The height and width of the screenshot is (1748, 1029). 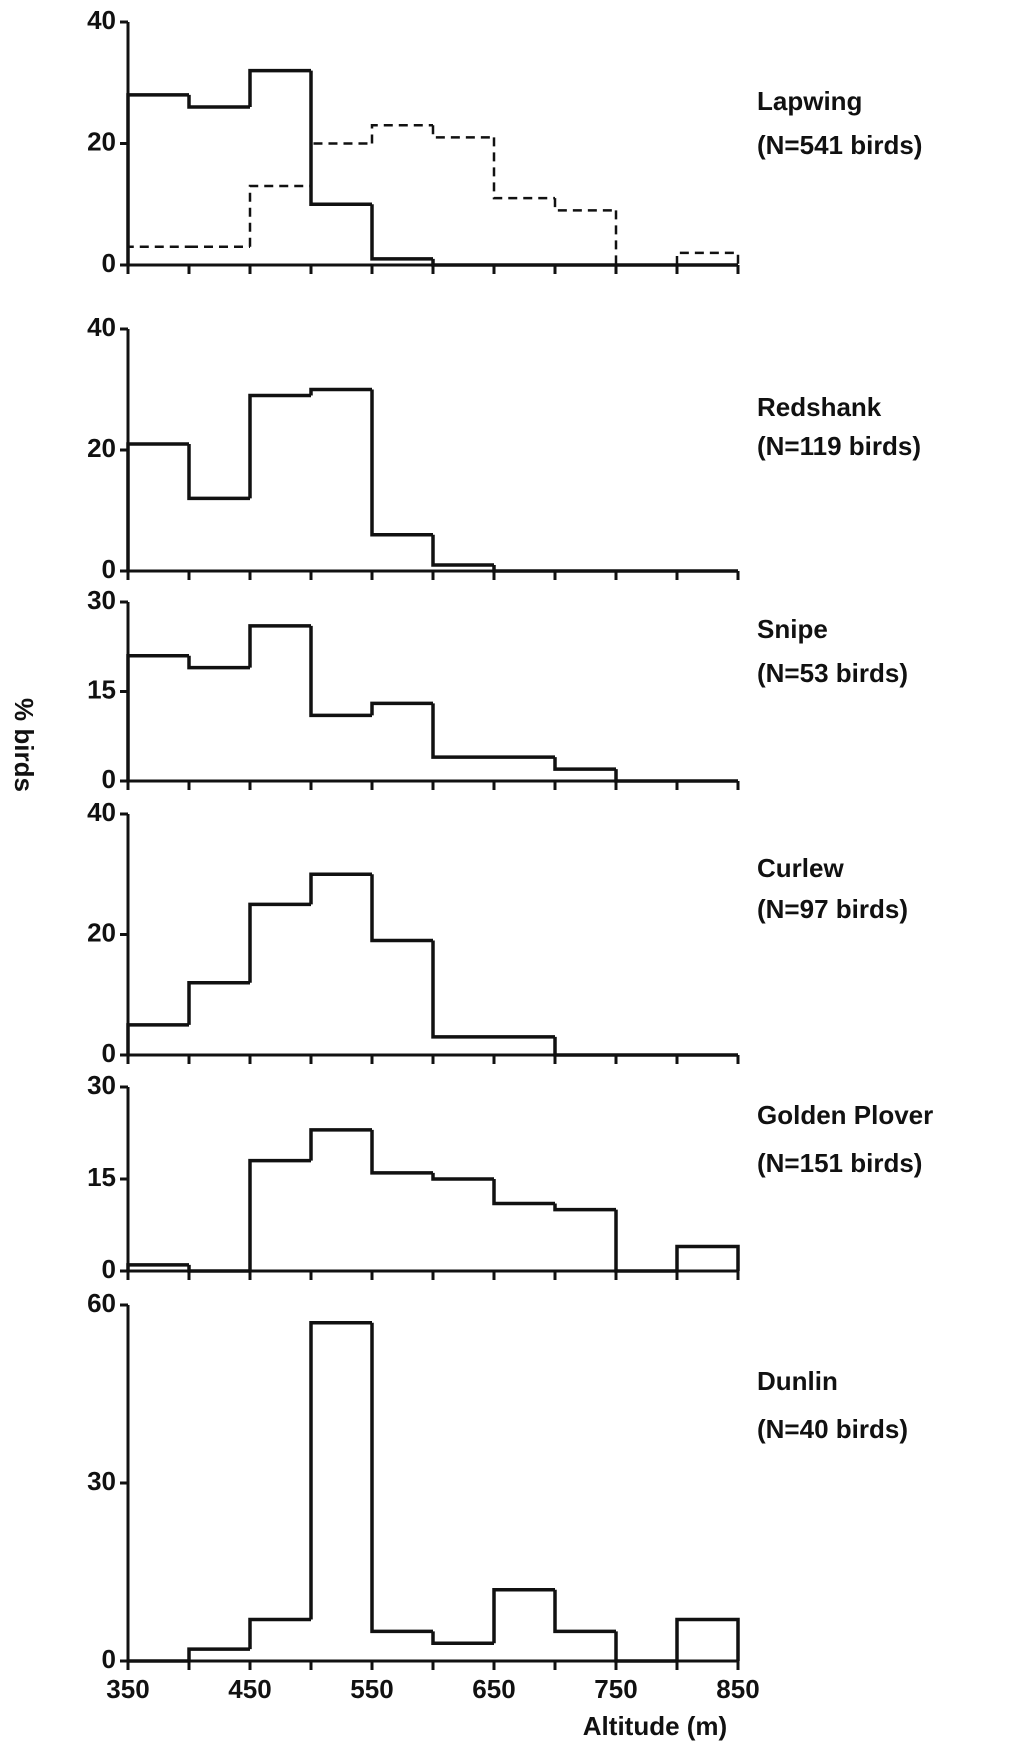 I want to click on x-axis-label: Altitude (m), so click(x=655, y=1726).